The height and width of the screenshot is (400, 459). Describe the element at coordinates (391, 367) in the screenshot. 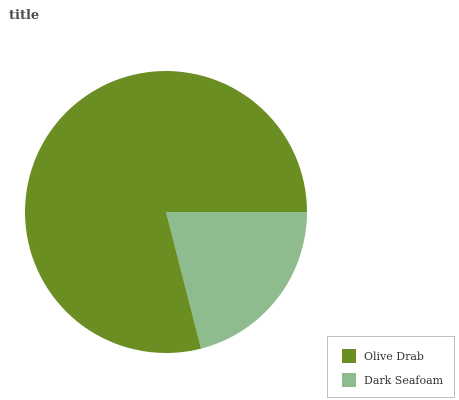

I see `legend: Olive Drab Dark Seafoam` at that location.